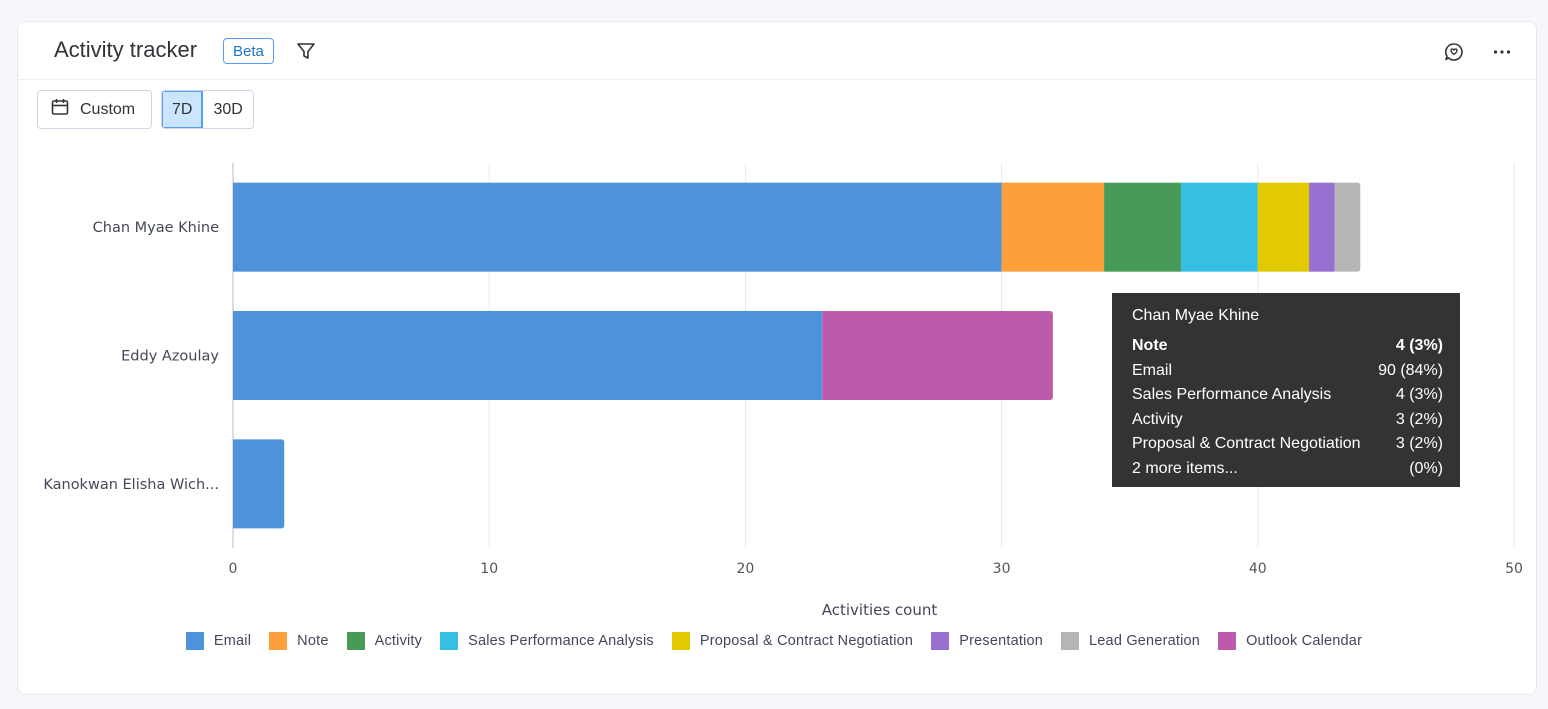 This screenshot has width=1548, height=709. I want to click on legend-item: Proposal & Contract Negotiation, so click(792, 641).